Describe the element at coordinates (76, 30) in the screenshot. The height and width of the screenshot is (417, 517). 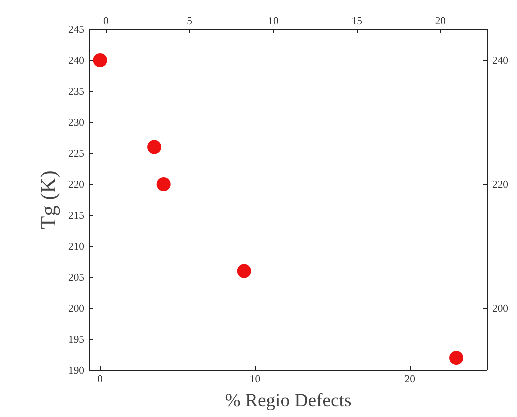
I see `y-tick-label: 245` at that location.